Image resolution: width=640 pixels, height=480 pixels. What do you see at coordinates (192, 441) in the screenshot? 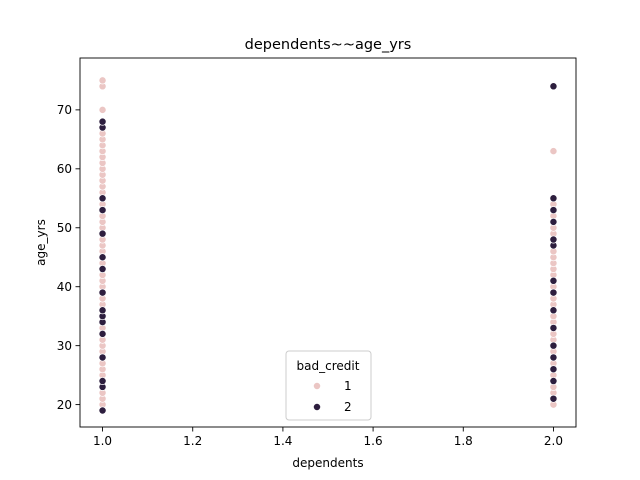
I see `x-tick-label: 1.2` at bounding box center [192, 441].